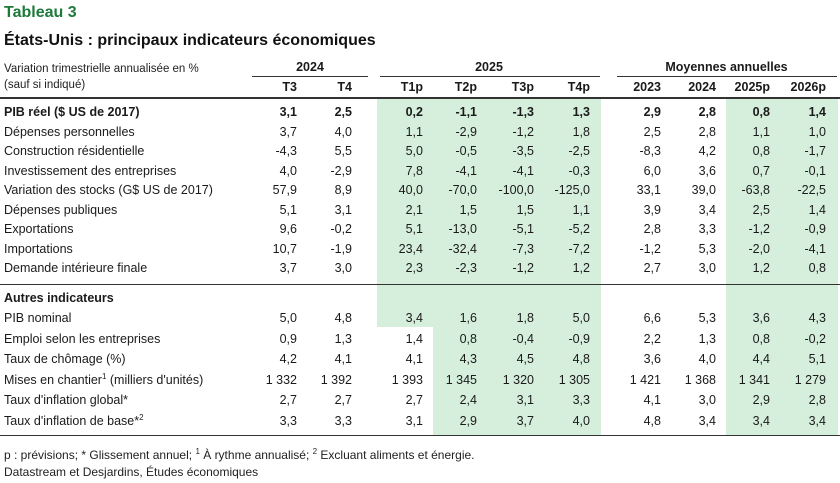 The image size is (840, 483). What do you see at coordinates (420, 435) in the screenshot?
I see `bottom-rule` at bounding box center [420, 435].